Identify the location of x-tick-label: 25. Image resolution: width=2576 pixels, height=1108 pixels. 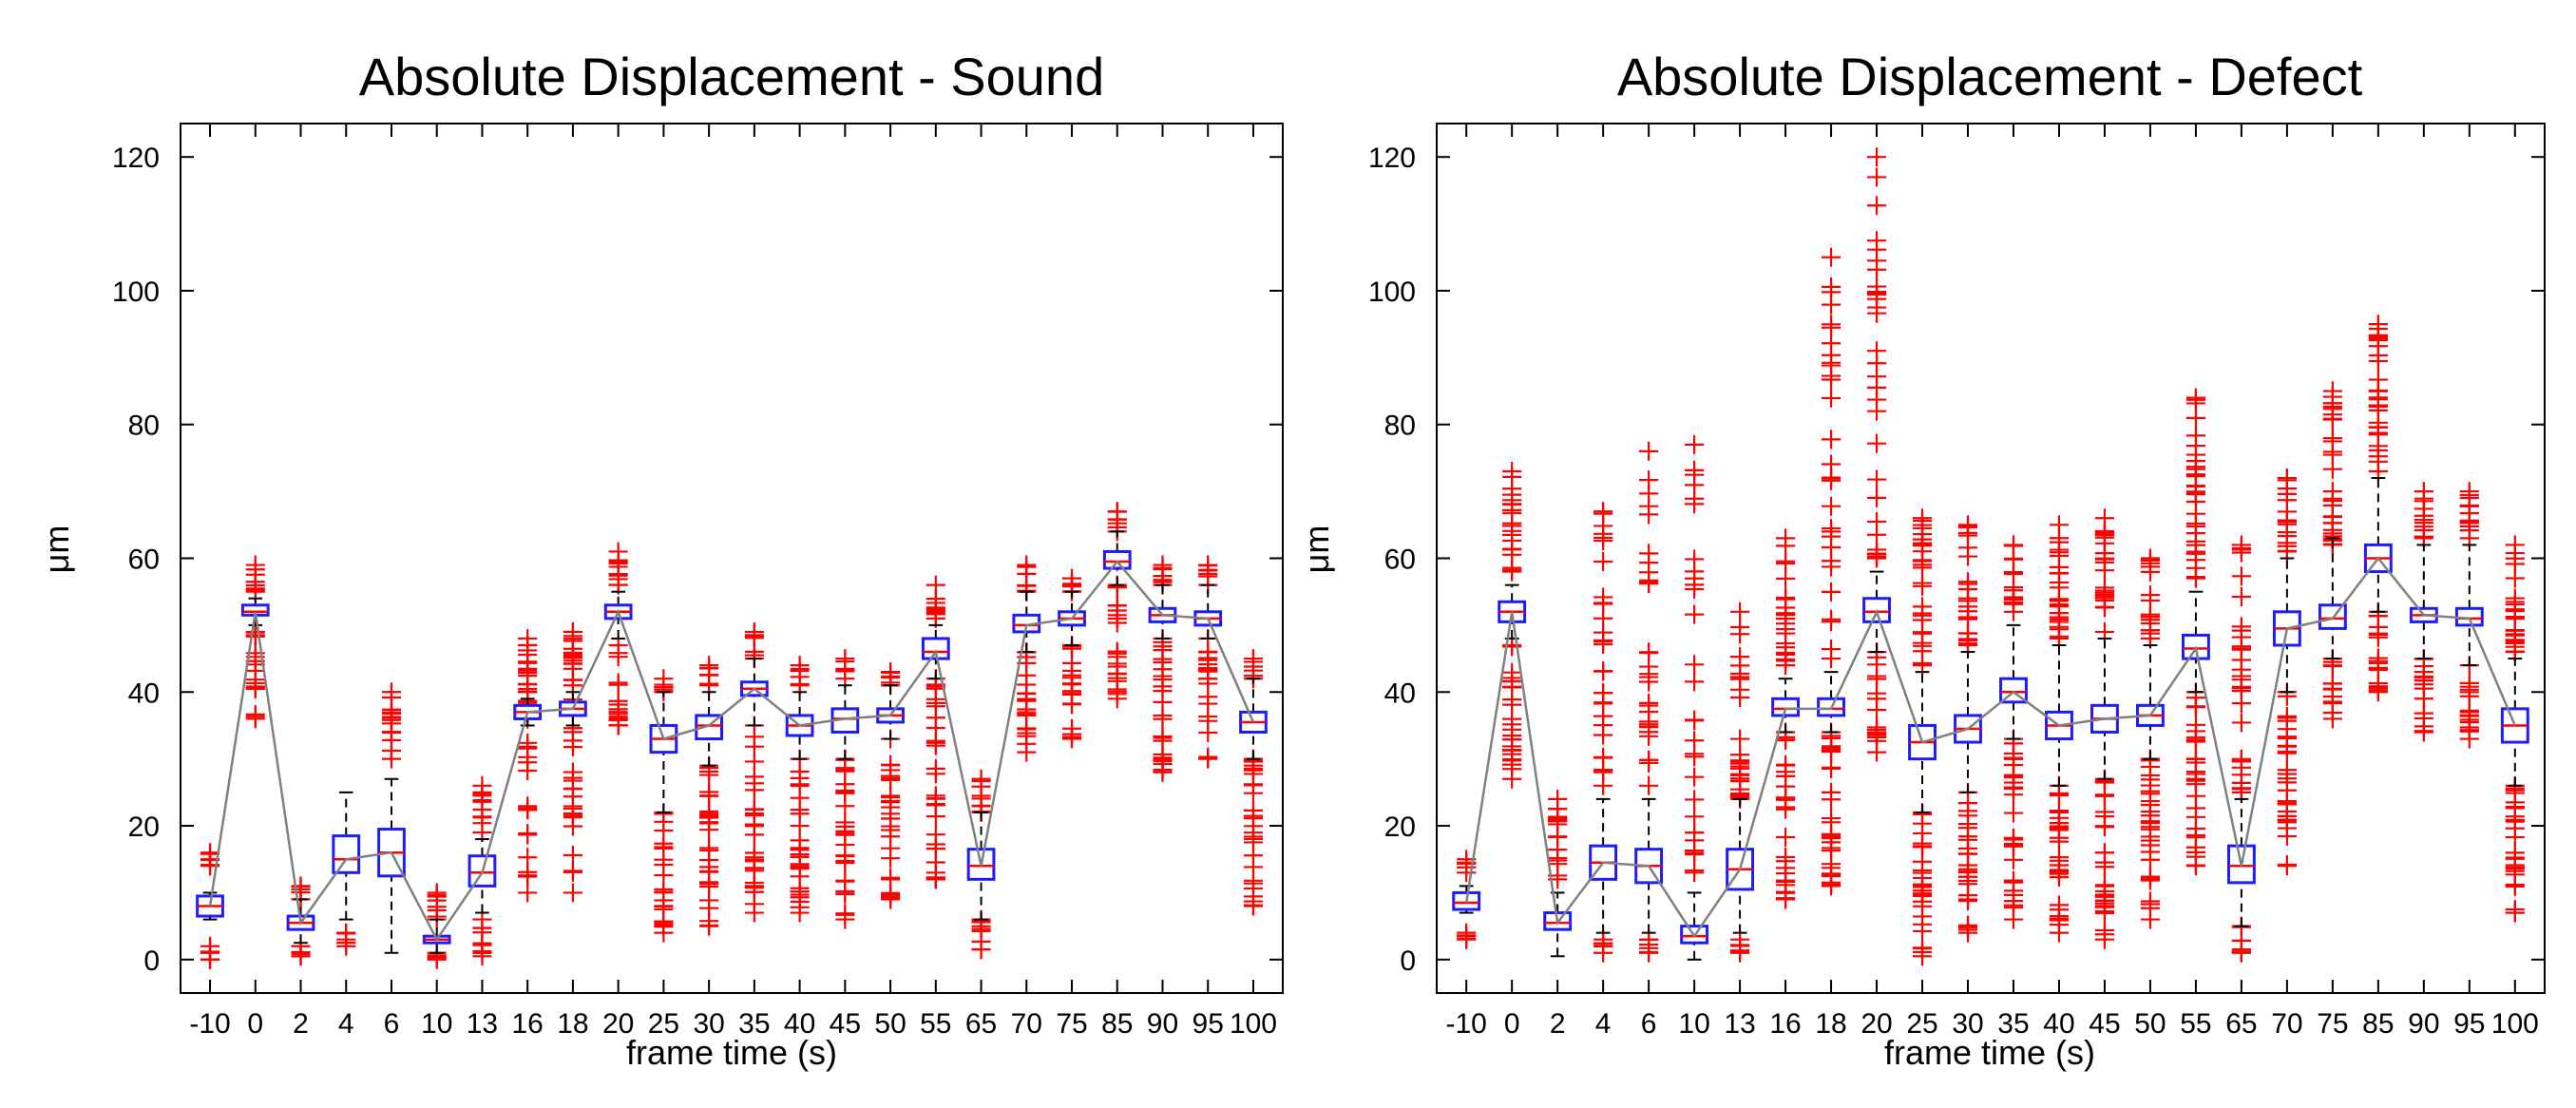
(663, 1024).